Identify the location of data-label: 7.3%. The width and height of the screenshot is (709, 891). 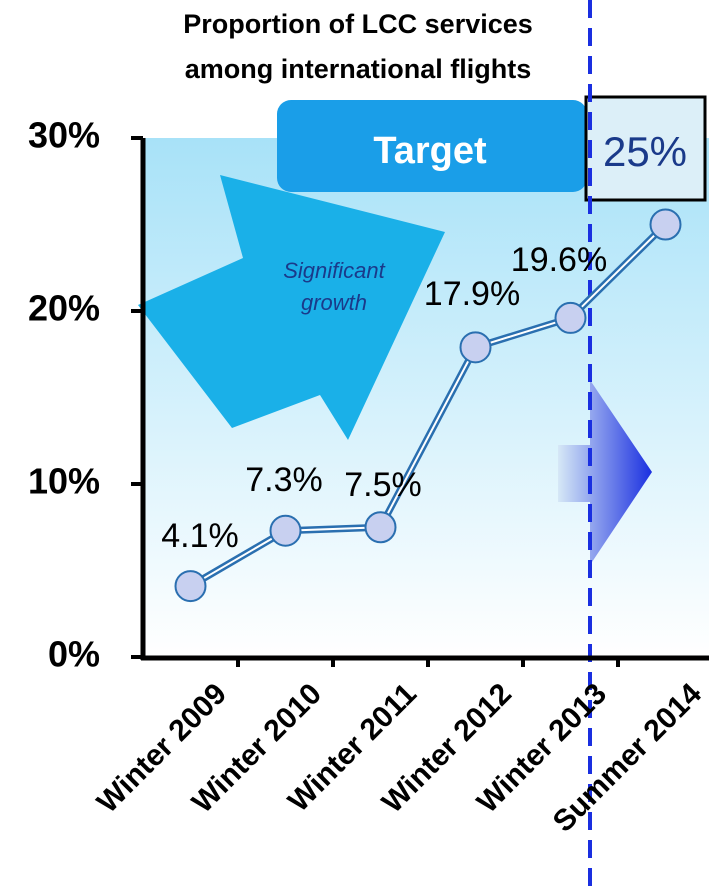
(284, 480).